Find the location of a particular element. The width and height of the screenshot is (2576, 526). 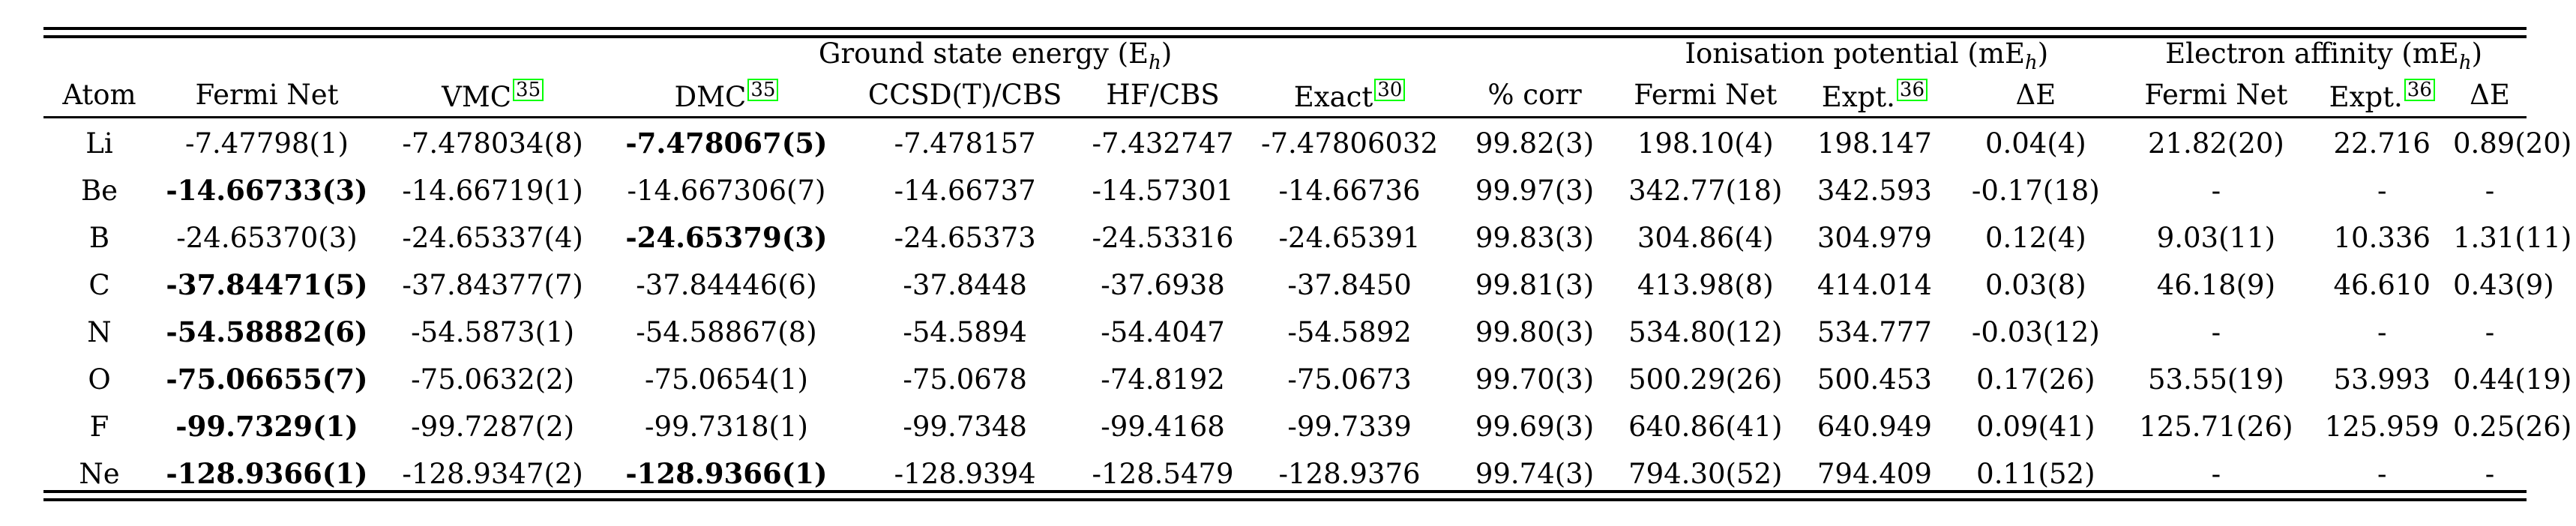

table-cell-ip_fermi: 794.30(52) is located at coordinates (1706, 474).